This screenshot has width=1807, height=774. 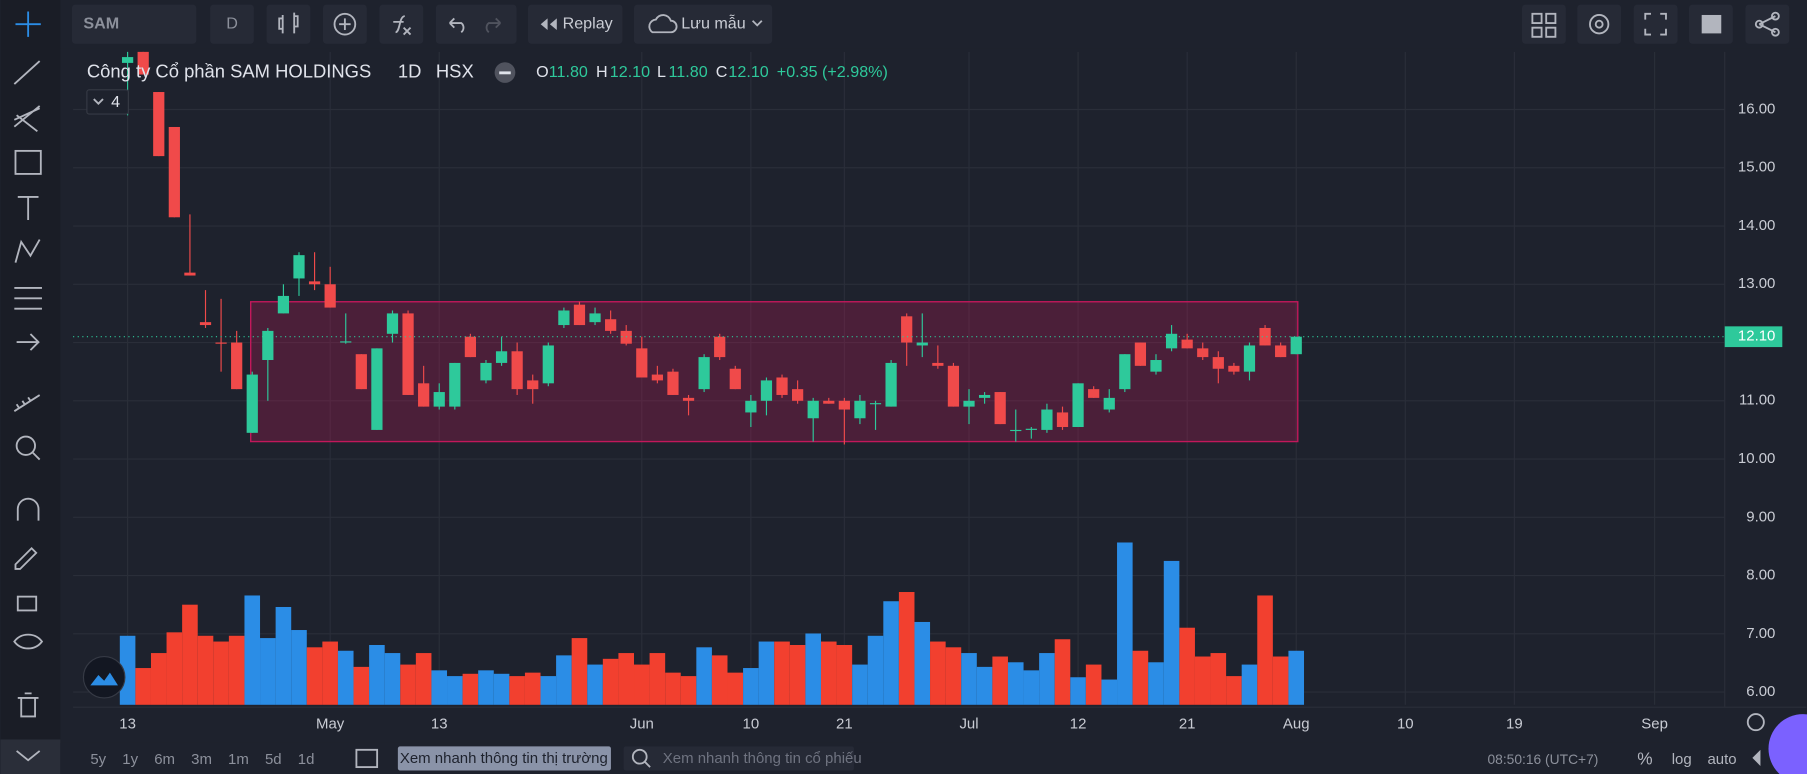 I want to click on arrow-tool, so click(x=28, y=342).